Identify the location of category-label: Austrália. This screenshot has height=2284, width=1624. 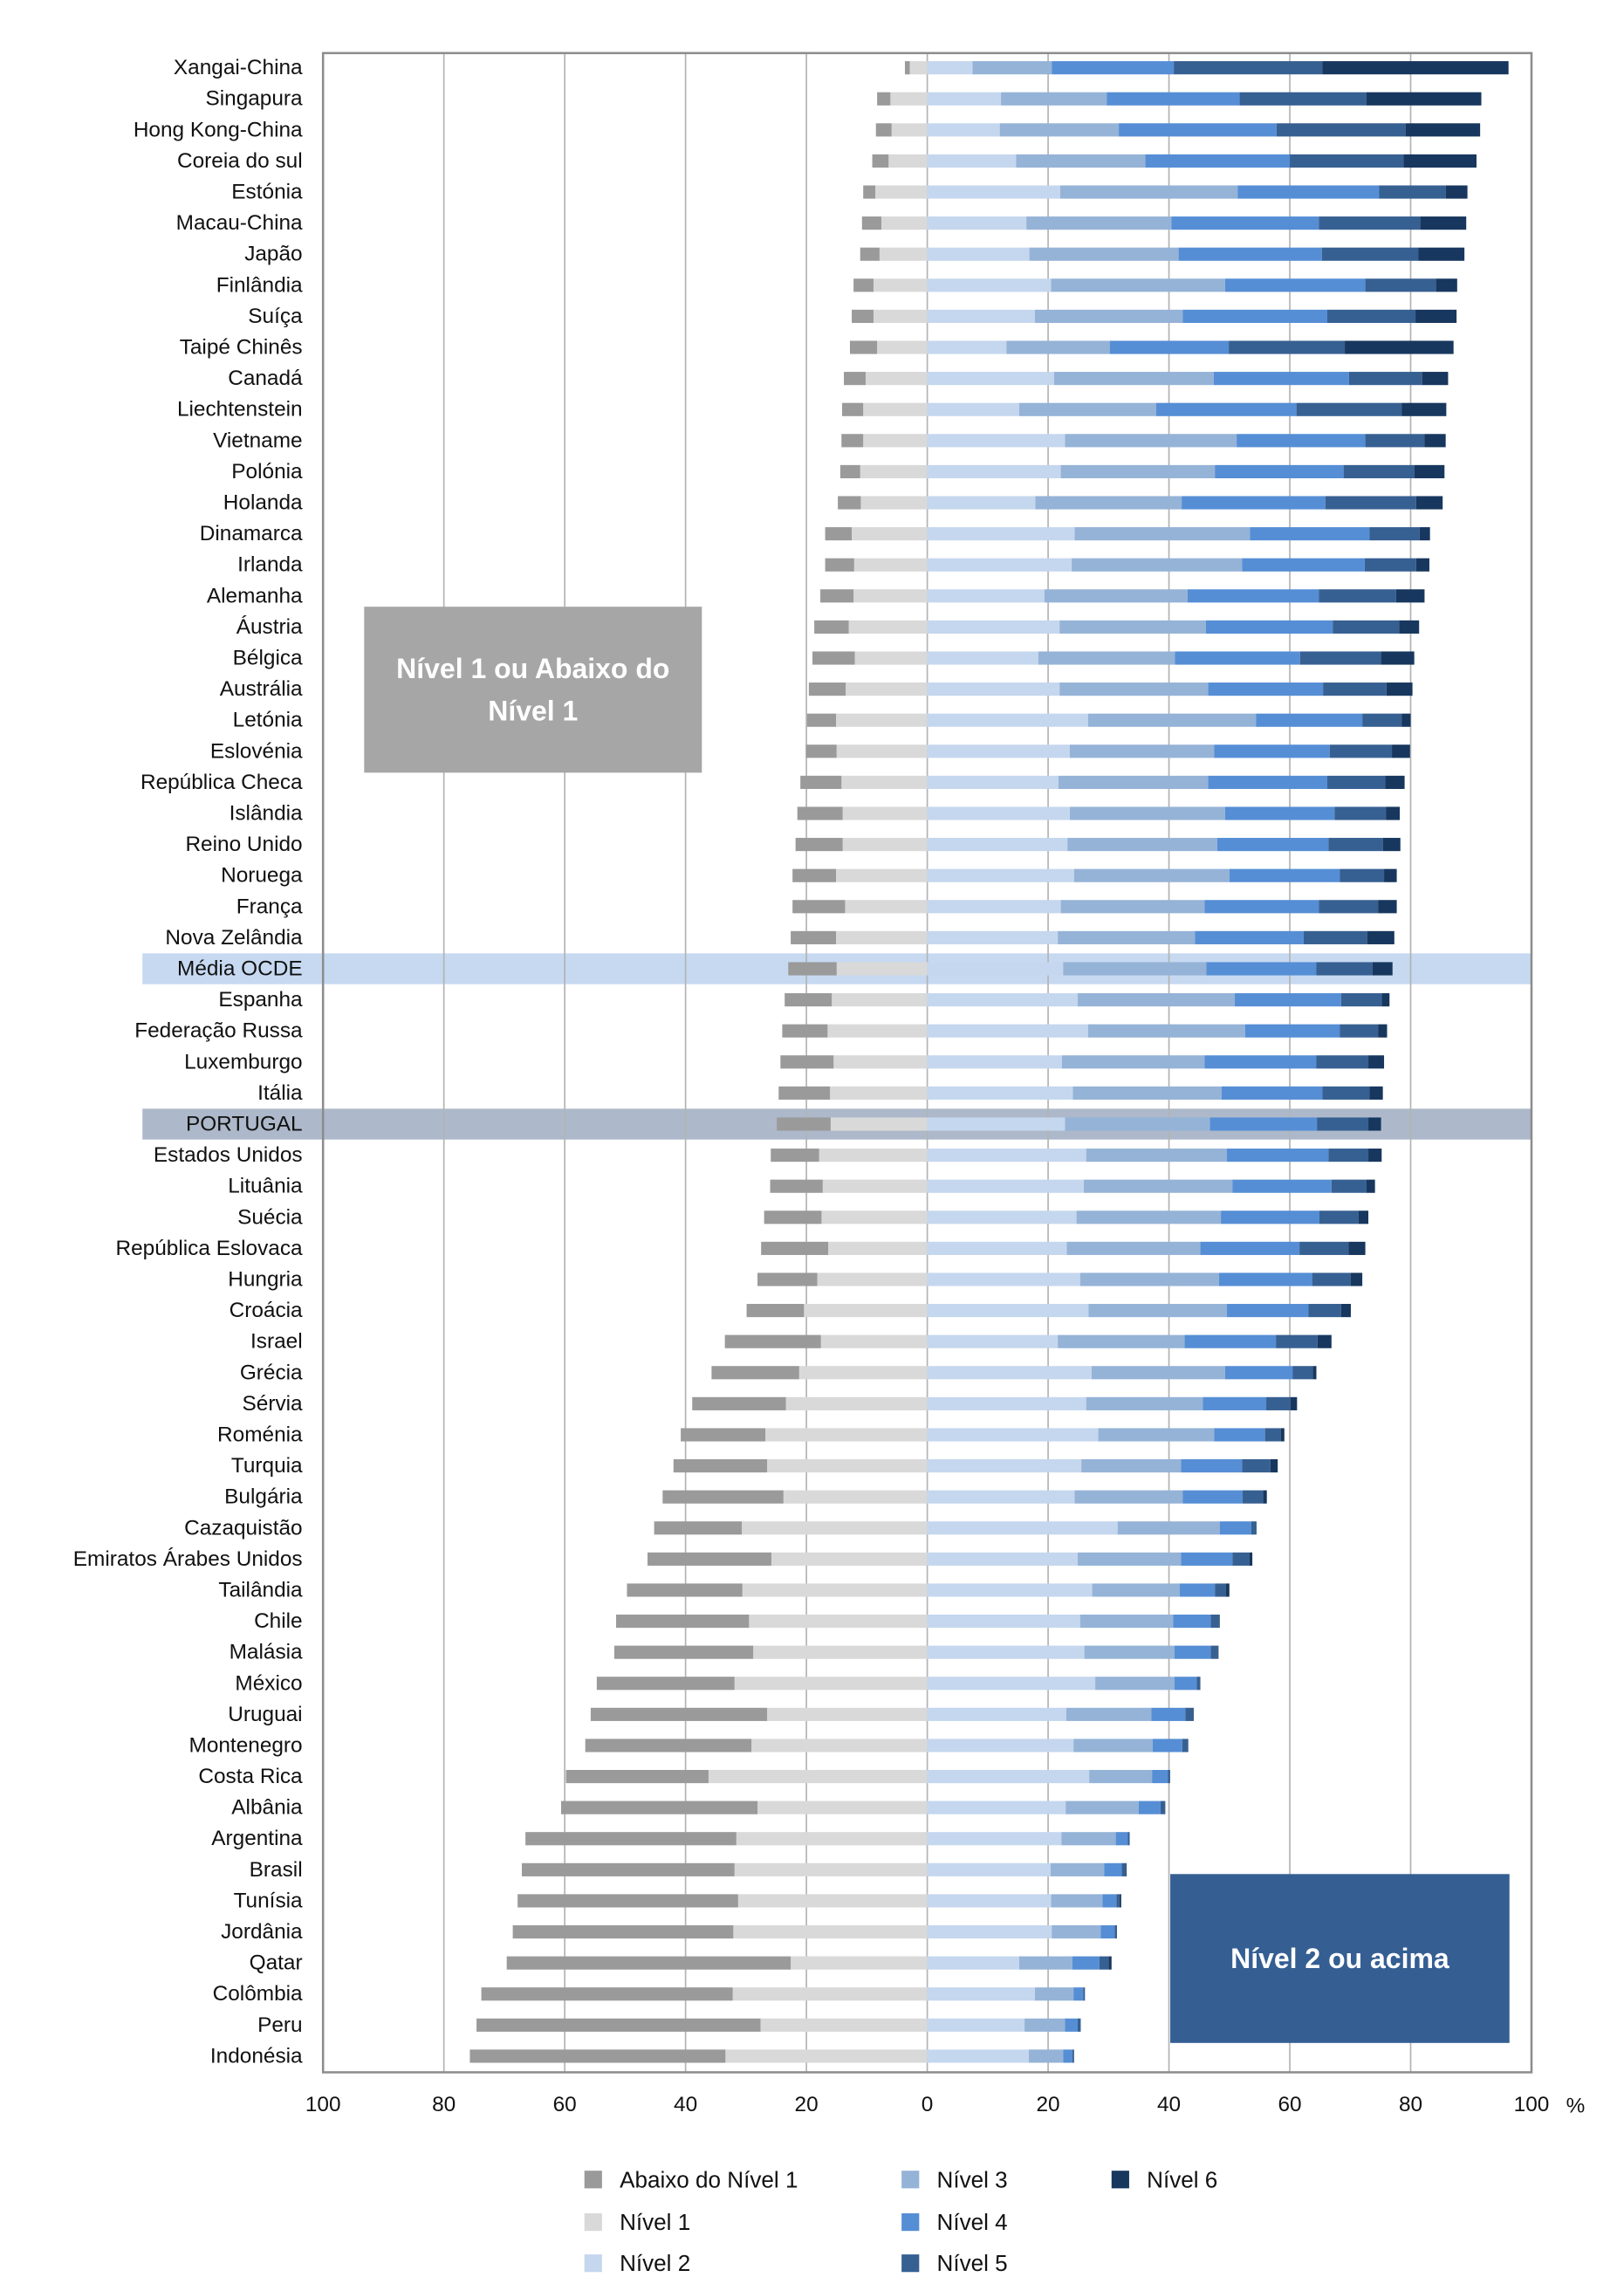
(261, 689).